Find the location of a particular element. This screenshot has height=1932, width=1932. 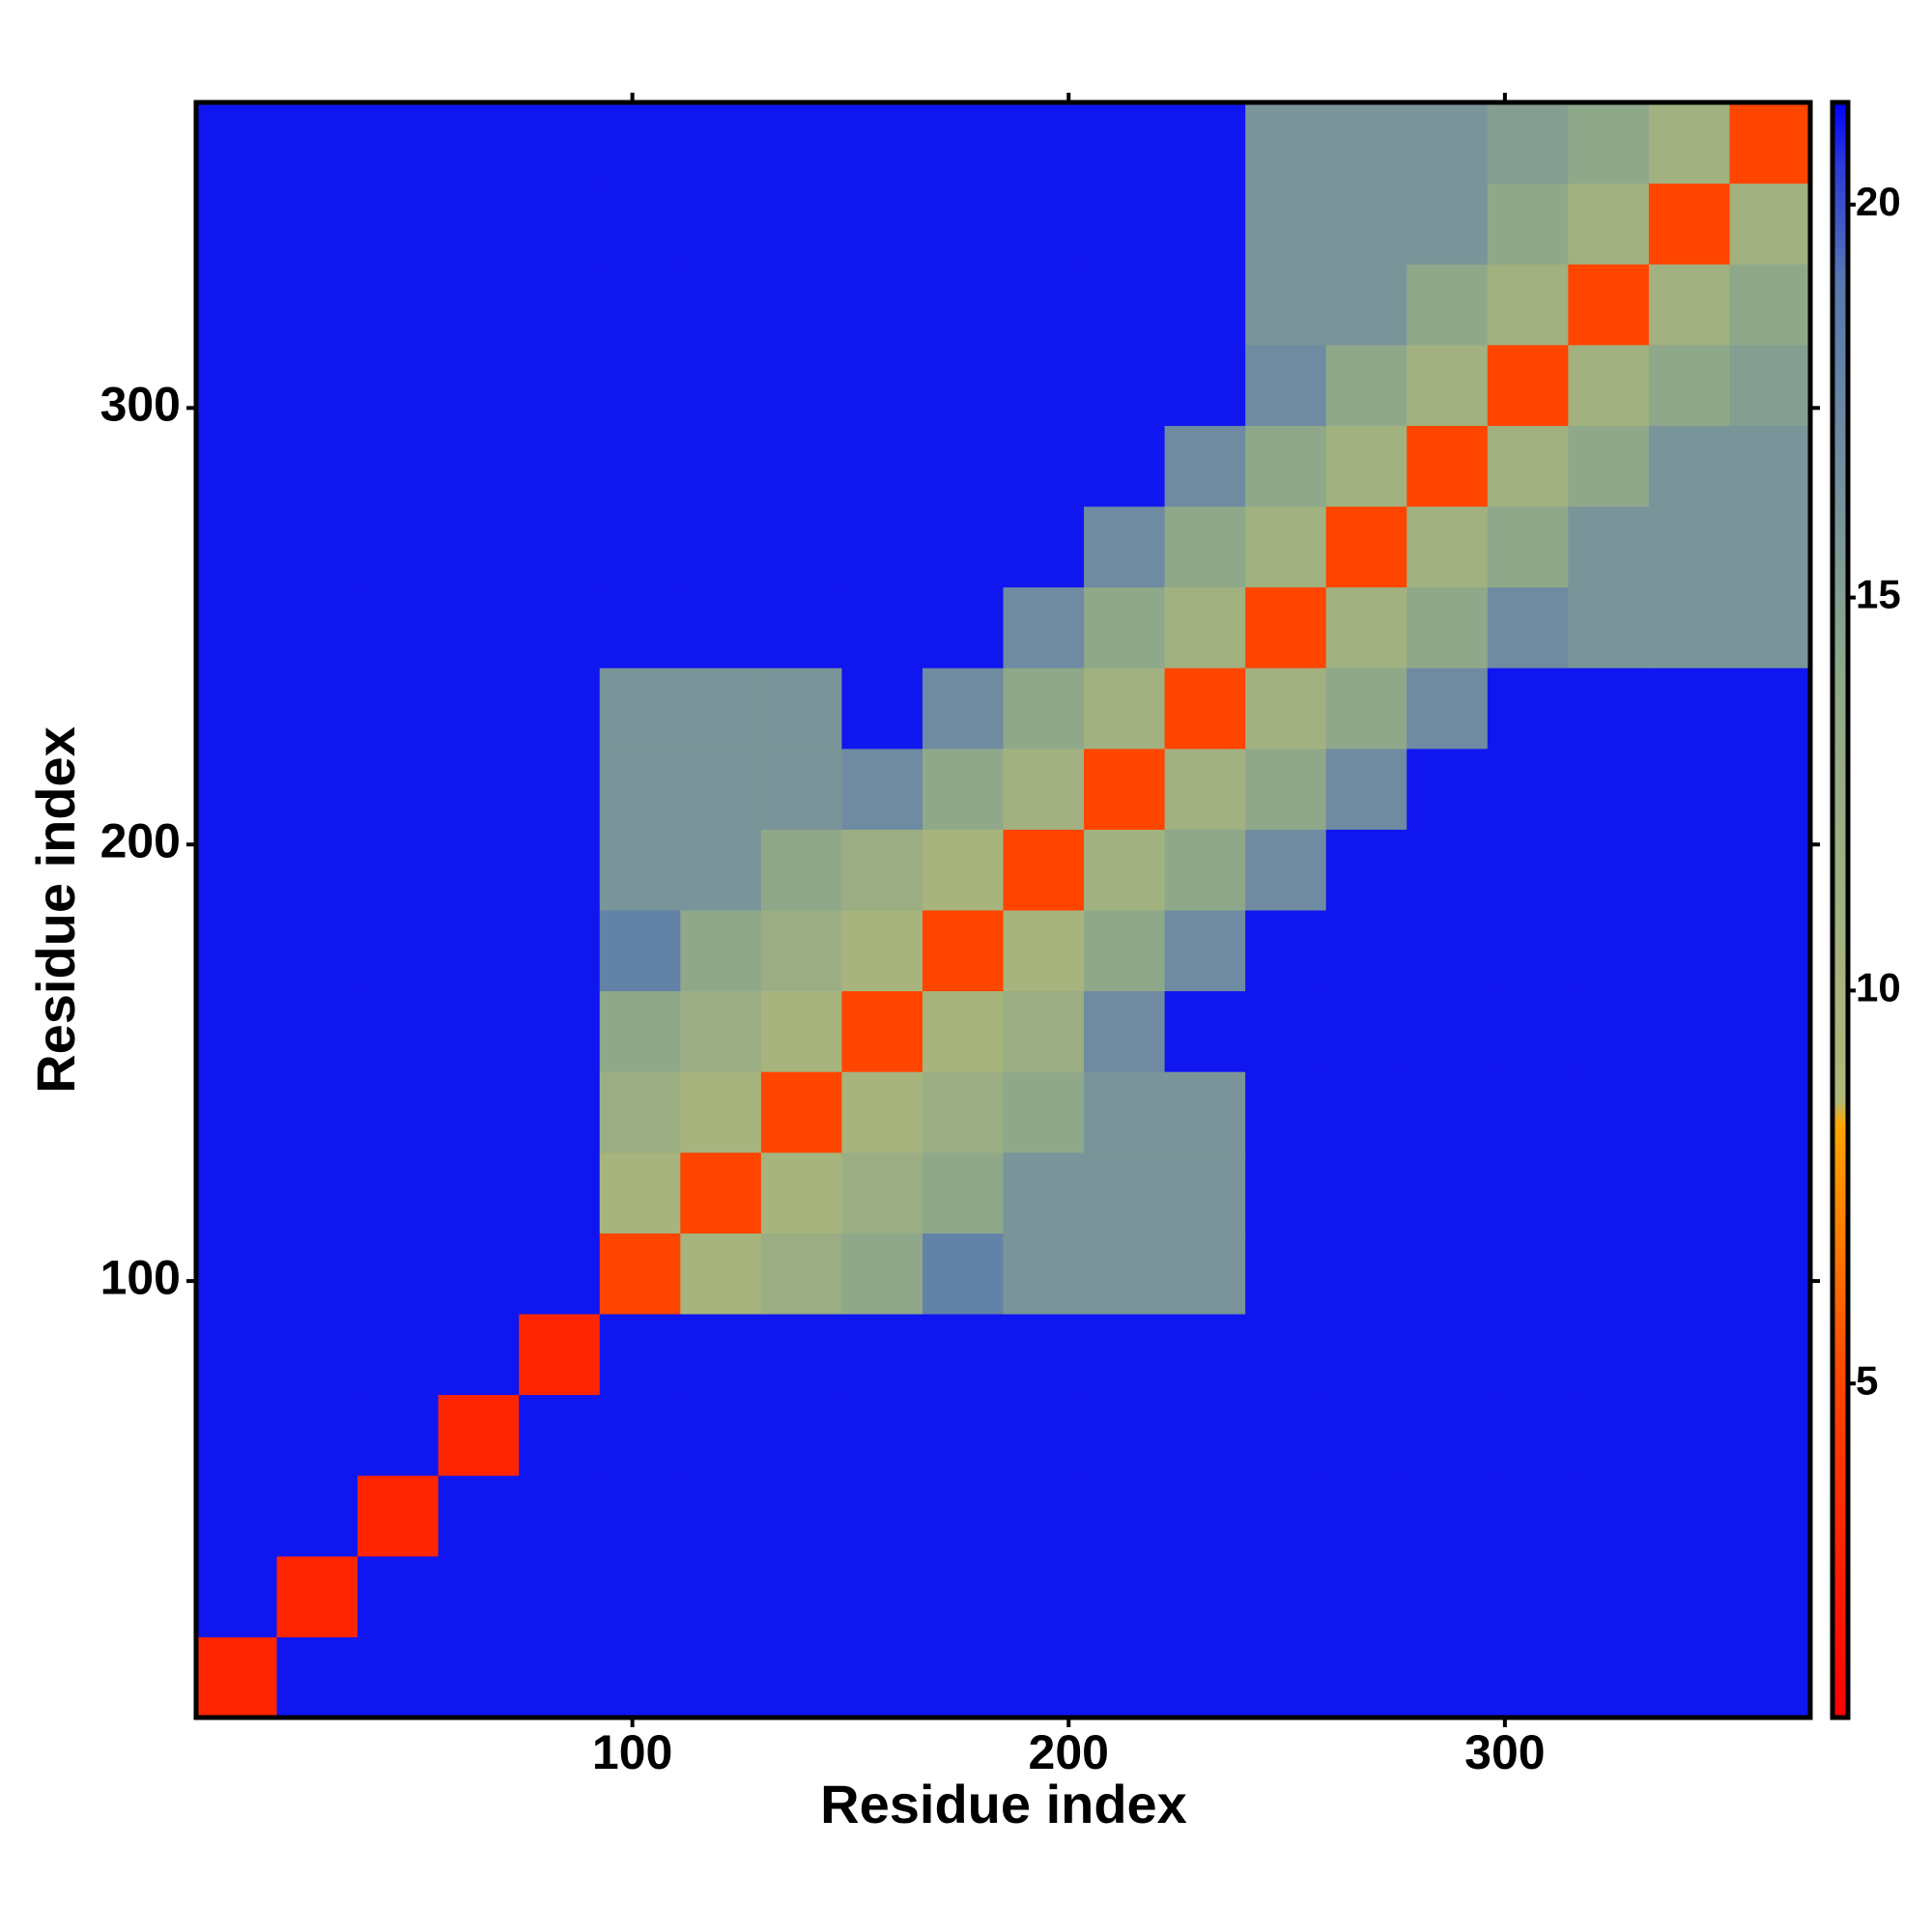

y-tick-label: 100 is located at coordinates (140, 1277).